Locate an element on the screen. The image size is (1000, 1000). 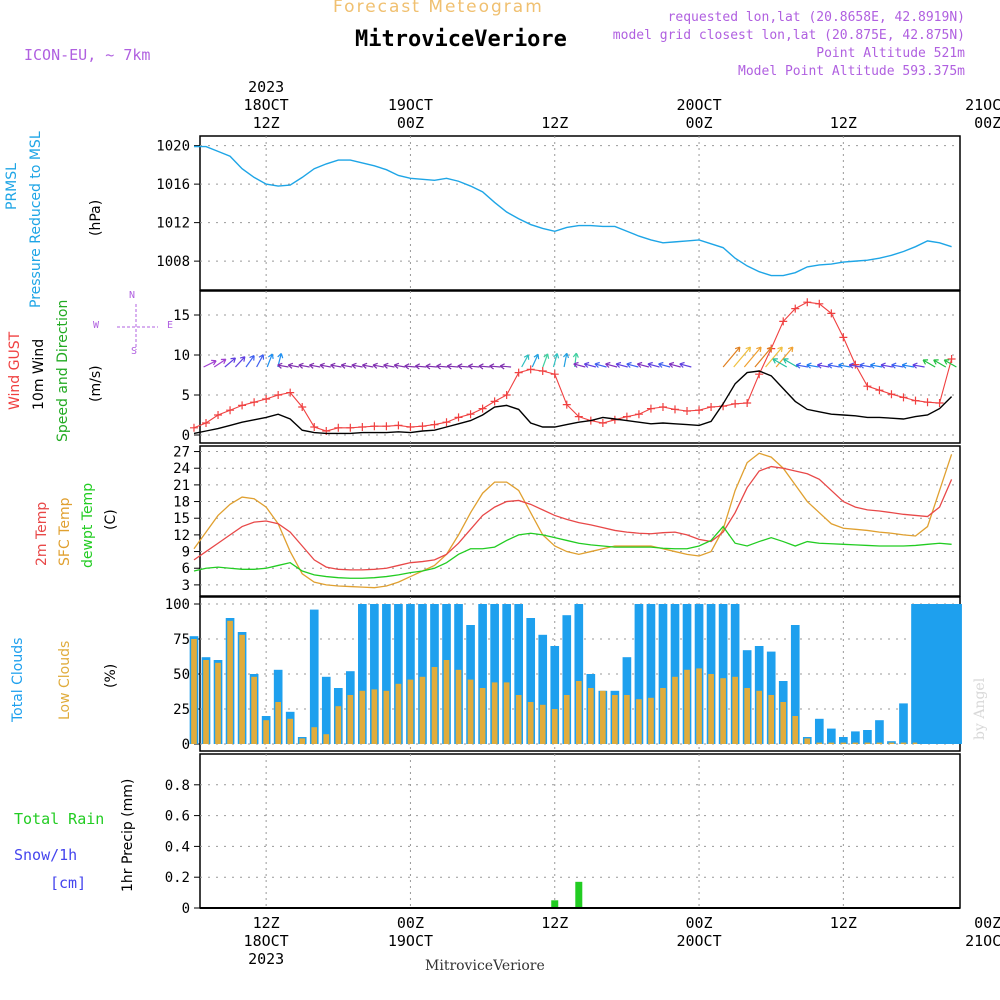
bottom-time-label: 18OCT is located at coordinates (266, 941).